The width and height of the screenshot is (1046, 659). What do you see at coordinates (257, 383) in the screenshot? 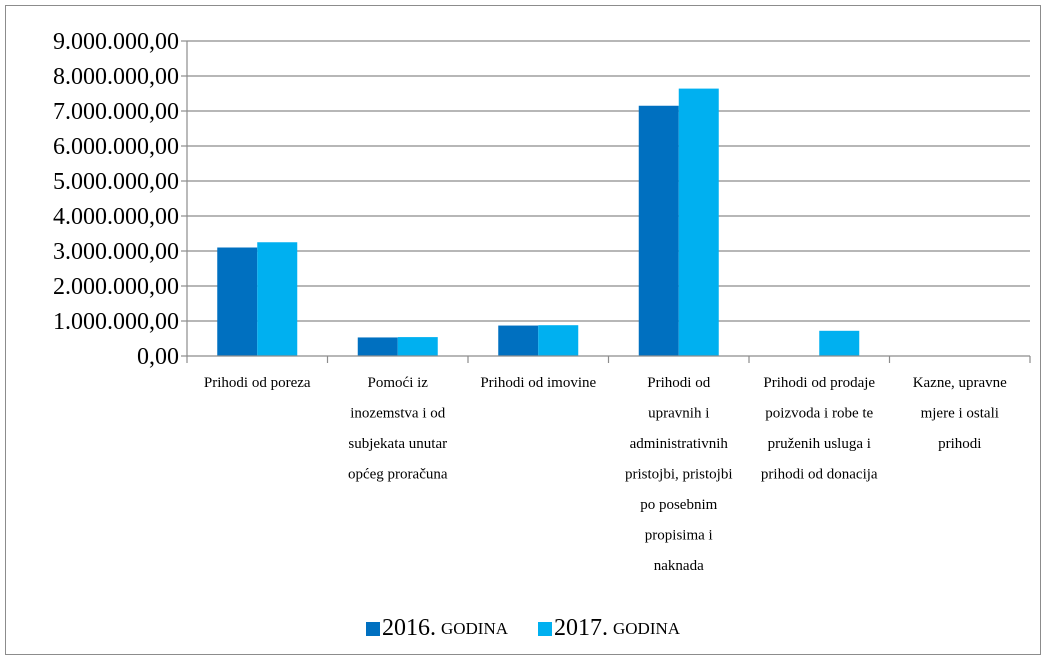
I see `category-label: Prihodi od poreza` at bounding box center [257, 383].